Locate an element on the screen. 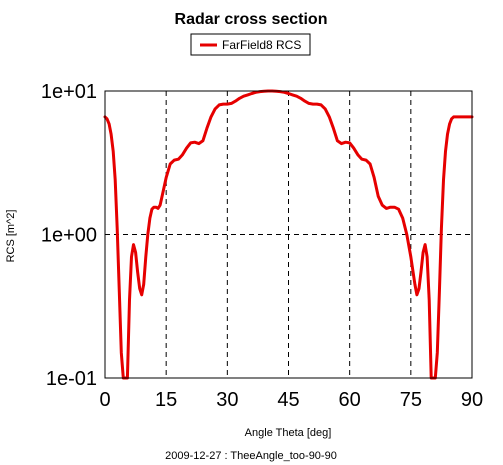 This screenshot has width=503, height=465. legend-box is located at coordinates (250, 44).